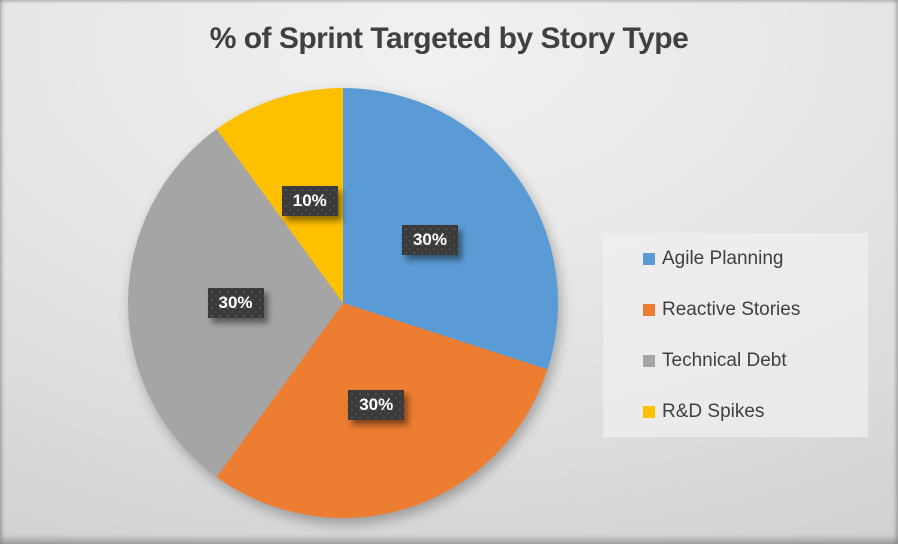 This screenshot has width=898, height=544. Describe the element at coordinates (724, 360) in the screenshot. I see `legend-label: Technical Debt` at that location.